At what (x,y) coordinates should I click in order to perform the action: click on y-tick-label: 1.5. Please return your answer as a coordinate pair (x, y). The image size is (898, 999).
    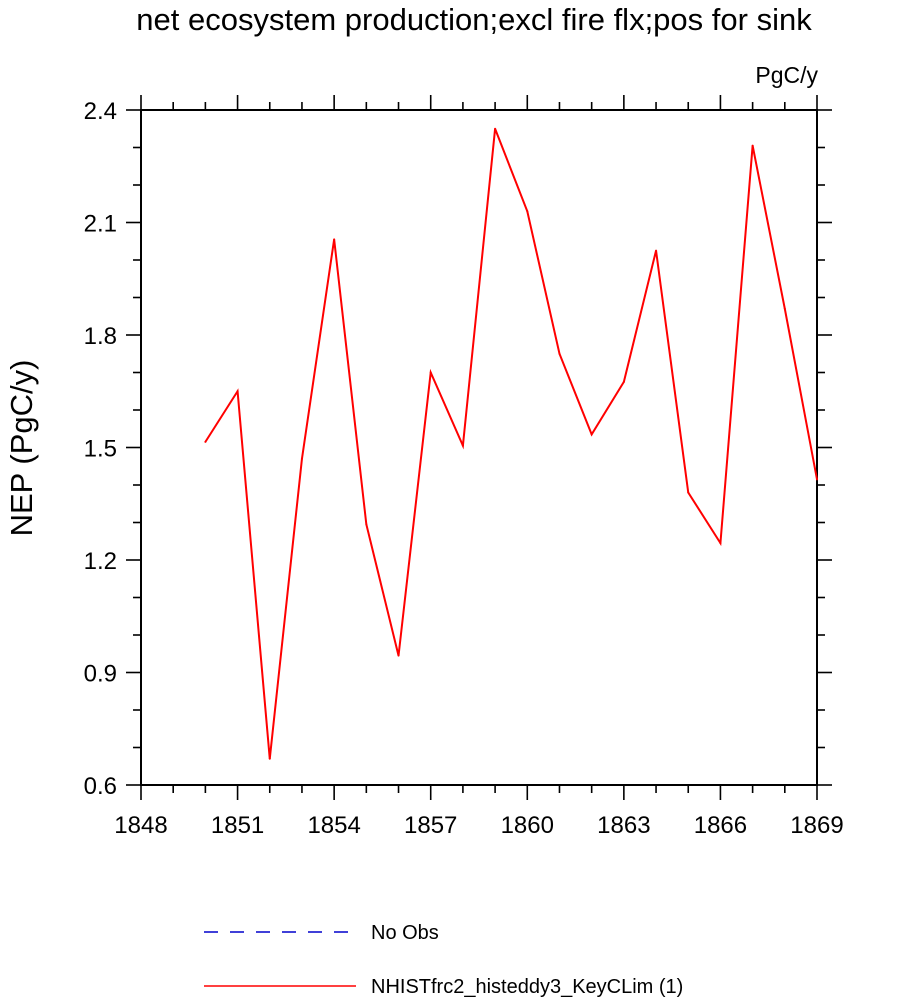
    Looking at the image, I should click on (100, 449).